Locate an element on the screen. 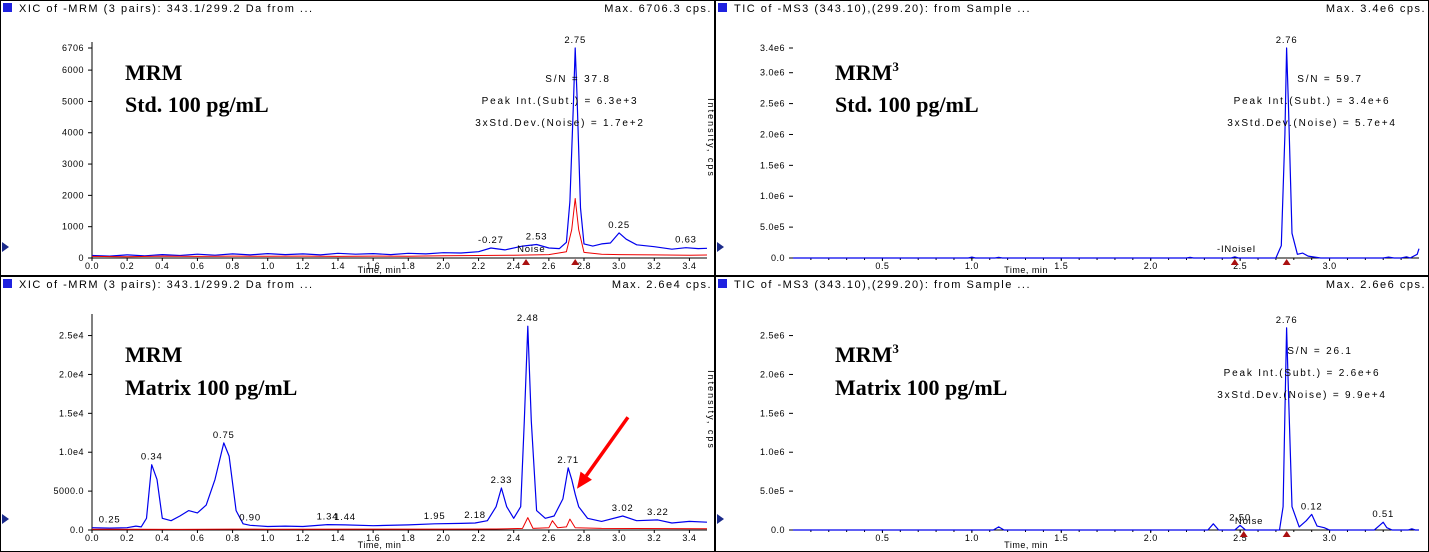 The image size is (1429, 552). peak-label: 2.76 is located at coordinates (1287, 40).